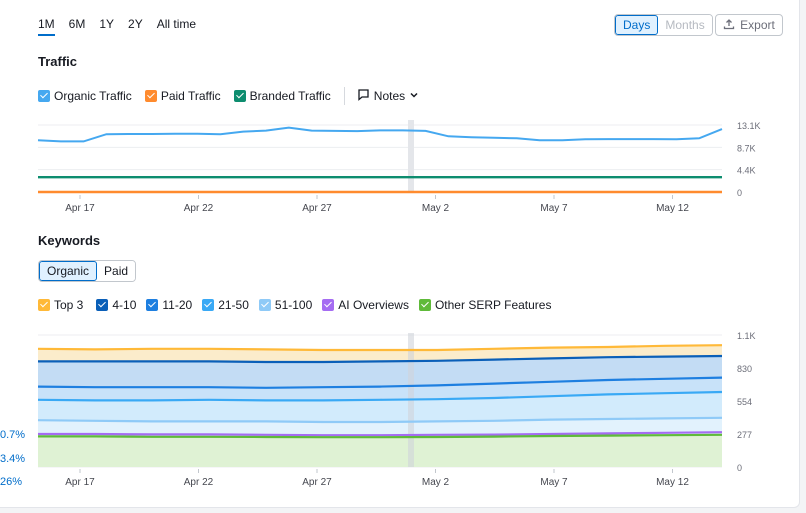 The width and height of the screenshot is (806, 513). What do you see at coordinates (749, 126) in the screenshot?
I see `y-tick-label: 13.1K` at bounding box center [749, 126].